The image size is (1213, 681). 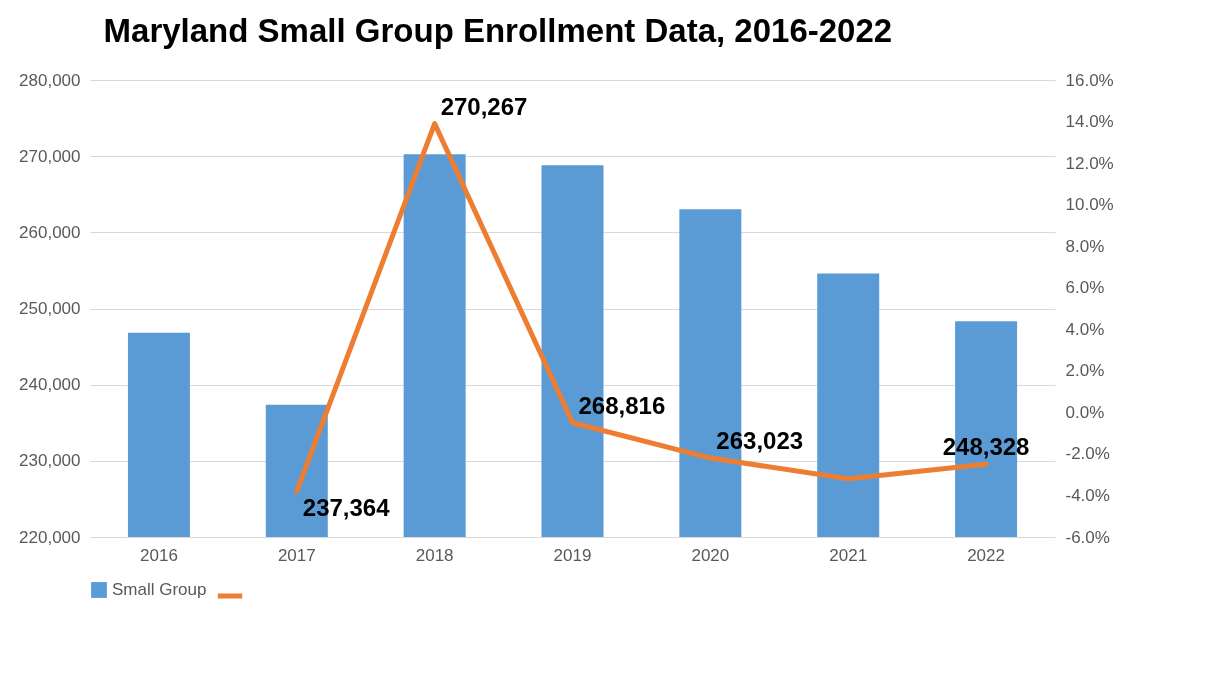 I want to click on y2-tick-label: -4.0%, so click(x=1087, y=495).